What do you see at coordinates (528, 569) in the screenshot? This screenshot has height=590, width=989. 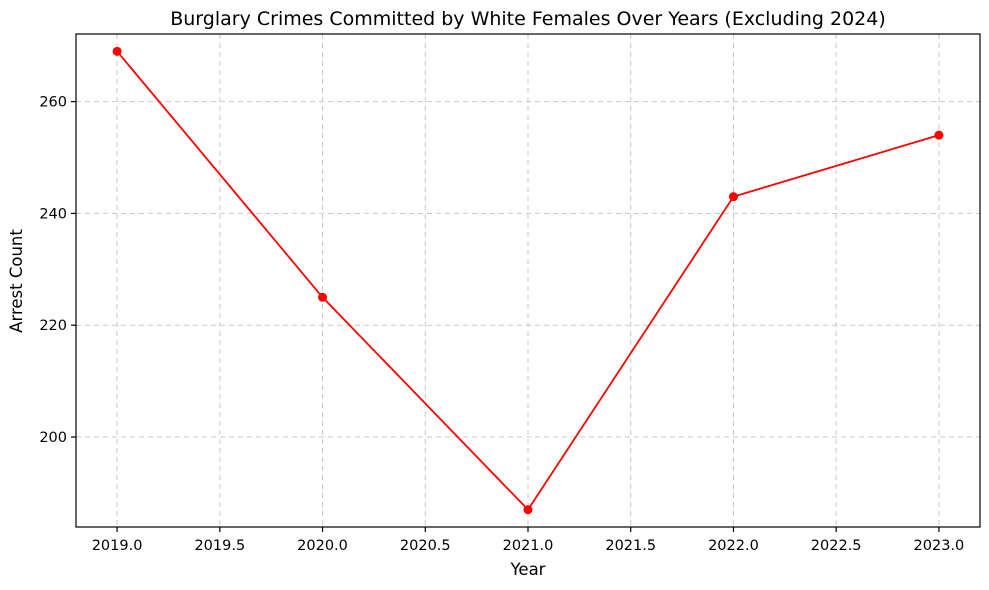 I see `x-axis-label: Year` at bounding box center [528, 569].